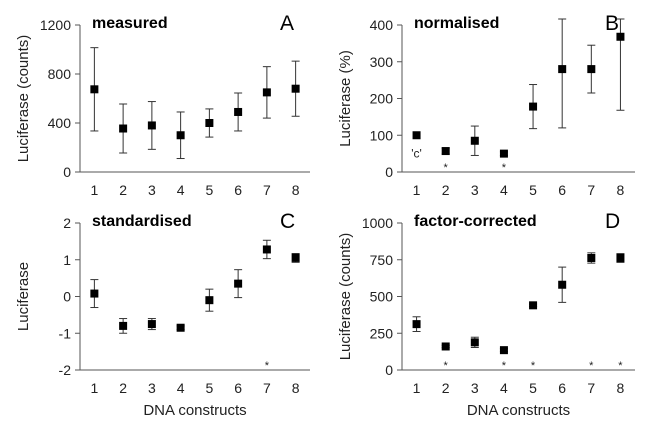 Image resolution: width=650 pixels, height=423 pixels. I want to click on panel-letter: C, so click(287, 221).